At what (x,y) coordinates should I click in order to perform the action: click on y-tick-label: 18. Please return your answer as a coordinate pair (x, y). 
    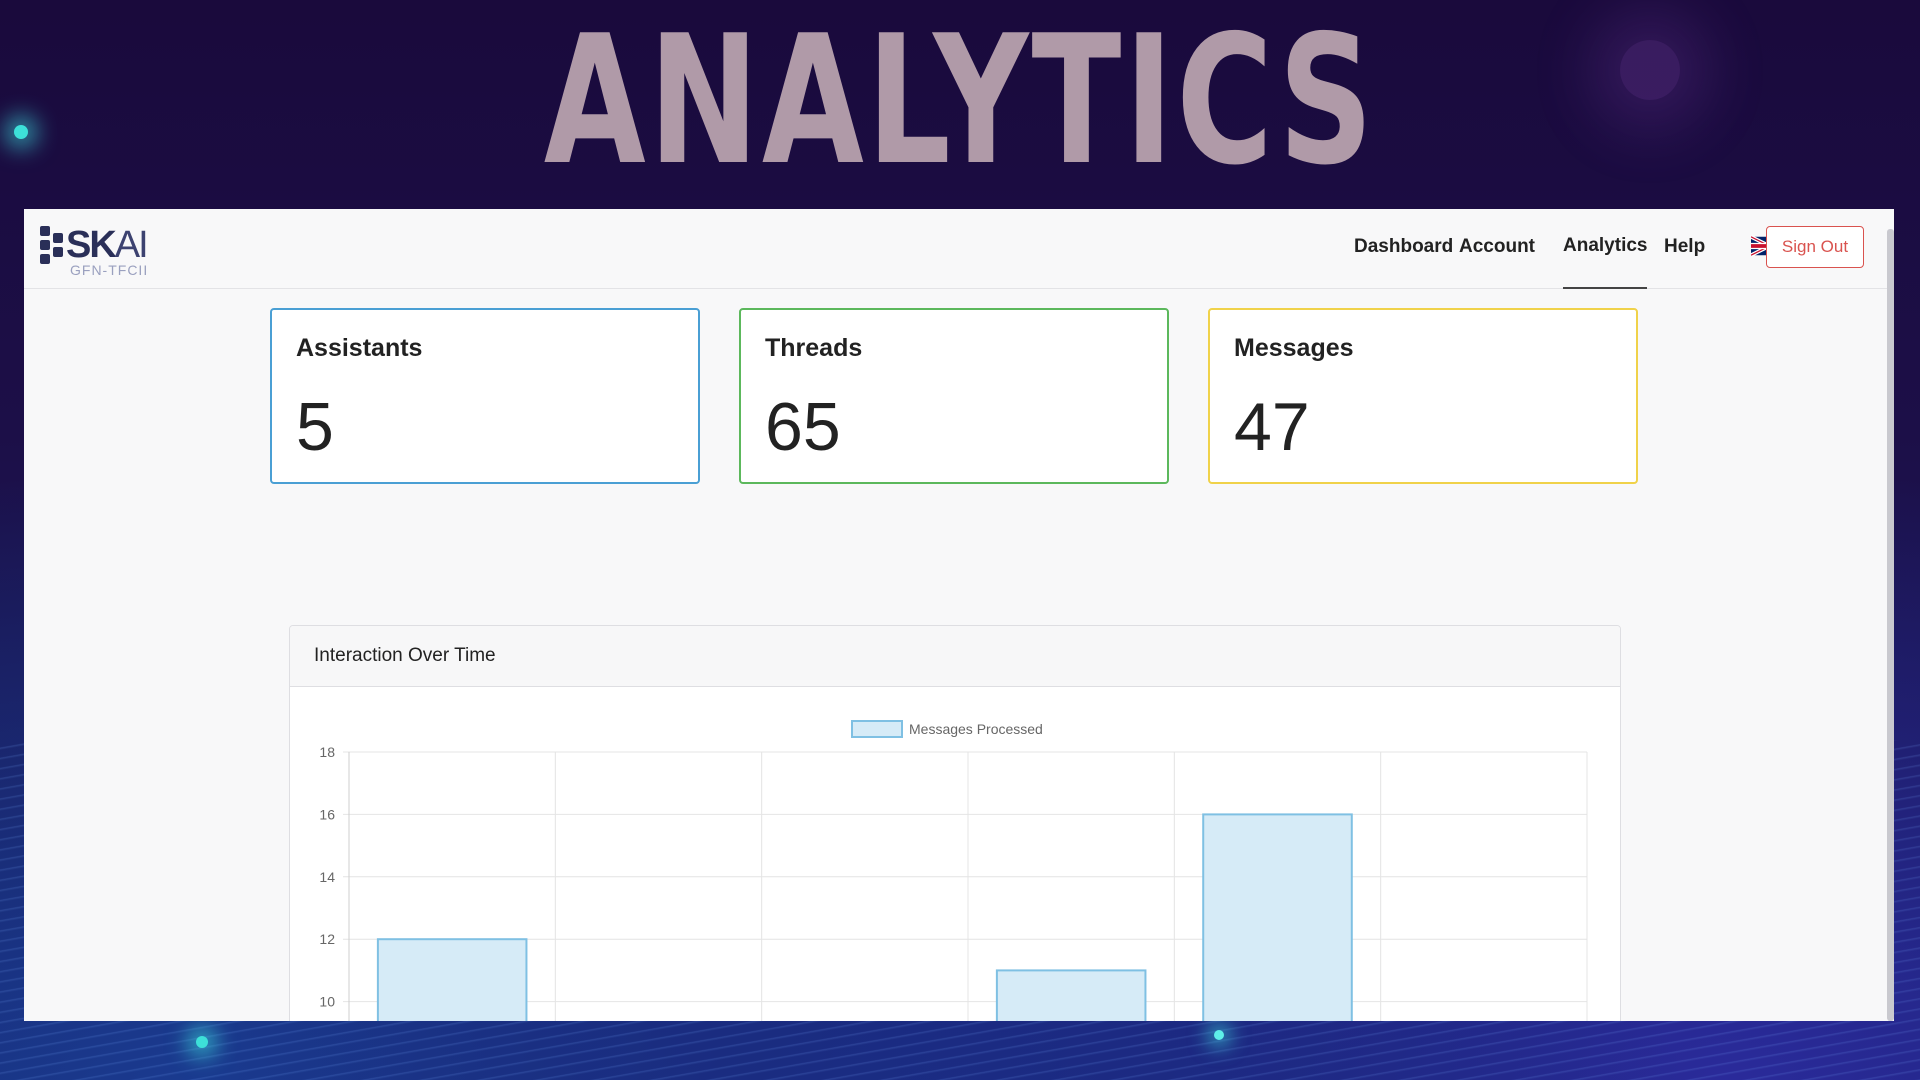
    Looking at the image, I should click on (327, 752).